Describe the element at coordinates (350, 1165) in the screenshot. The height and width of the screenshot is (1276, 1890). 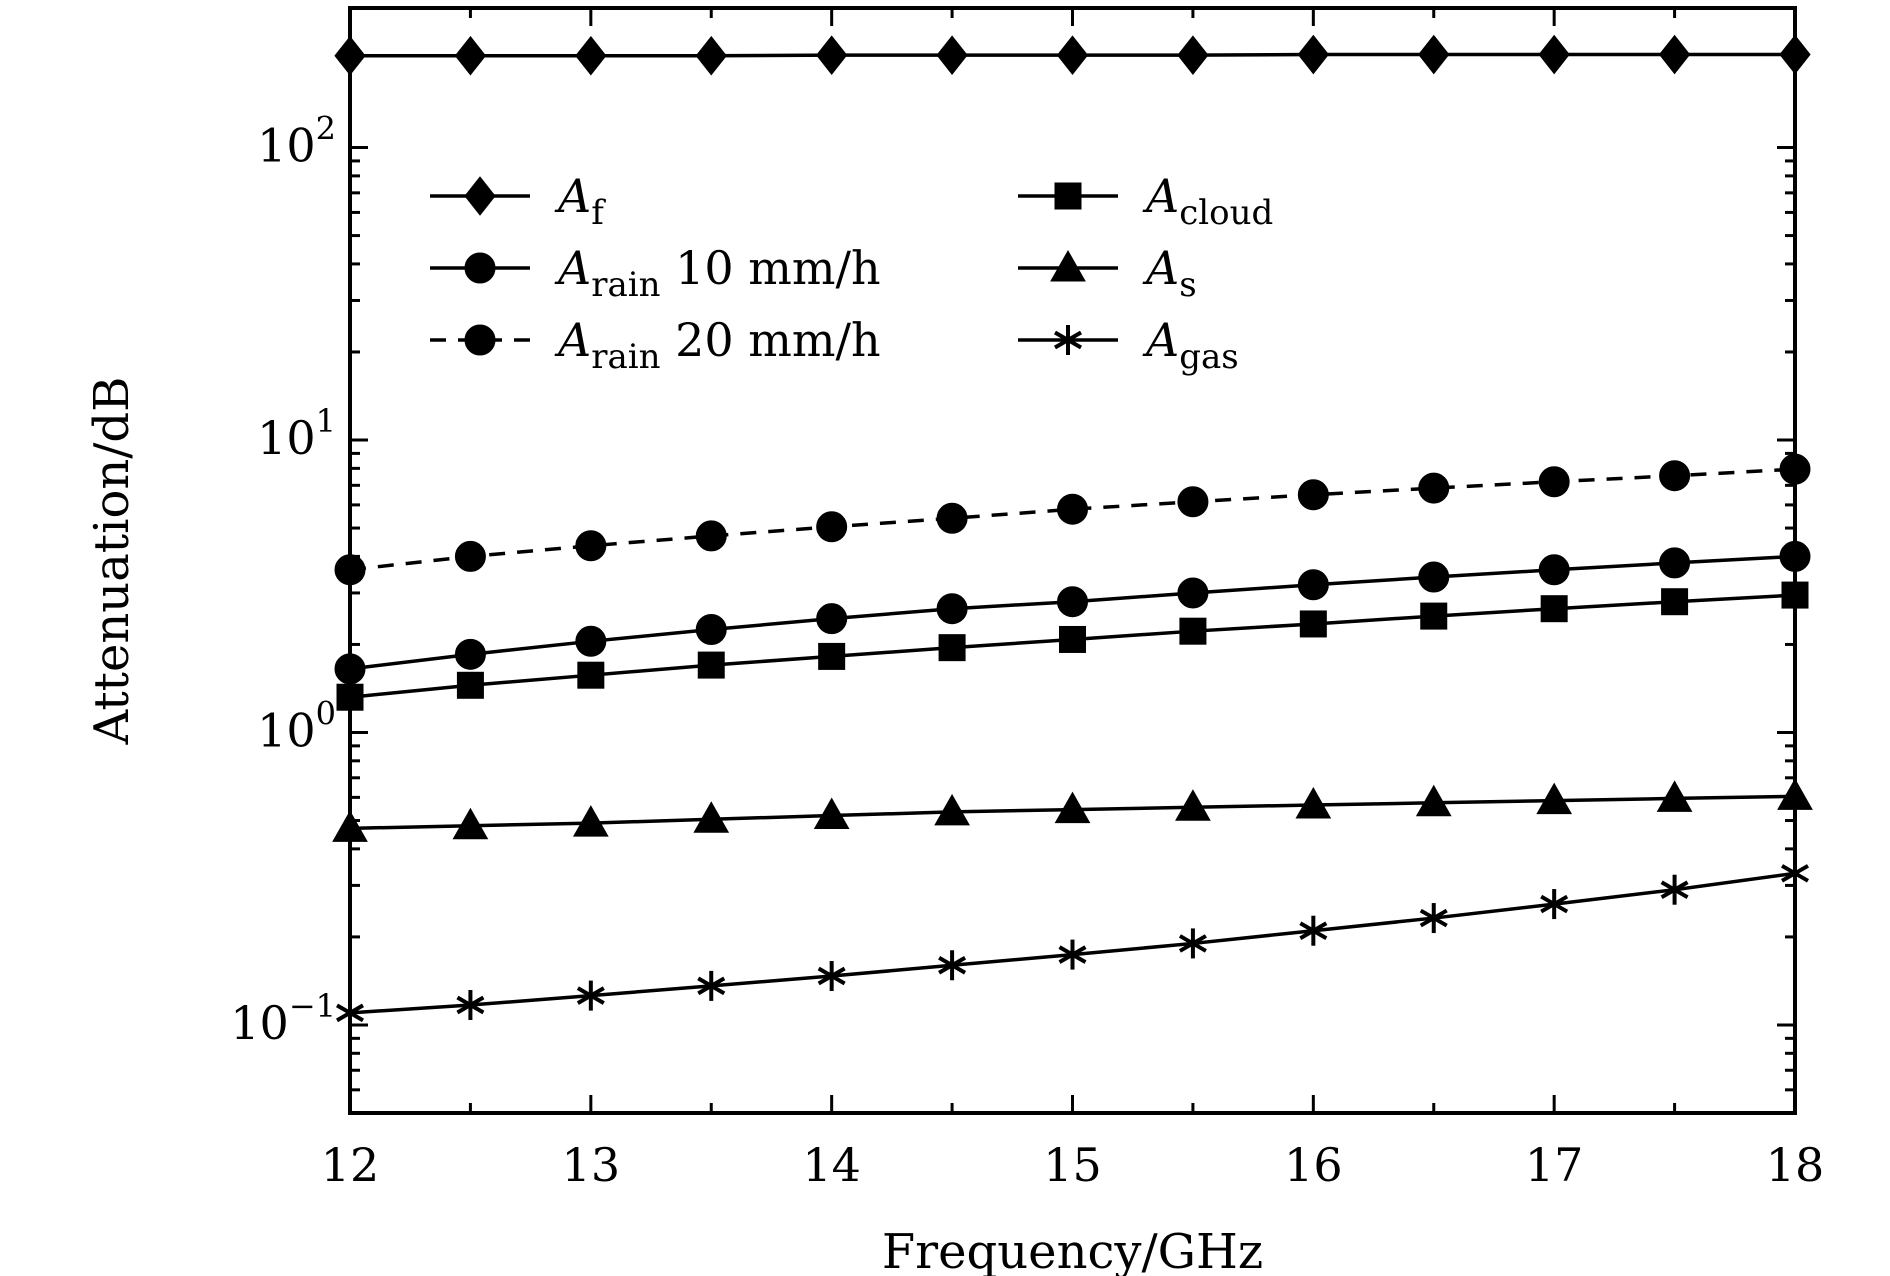
I see `x-tick-label: 12` at that location.